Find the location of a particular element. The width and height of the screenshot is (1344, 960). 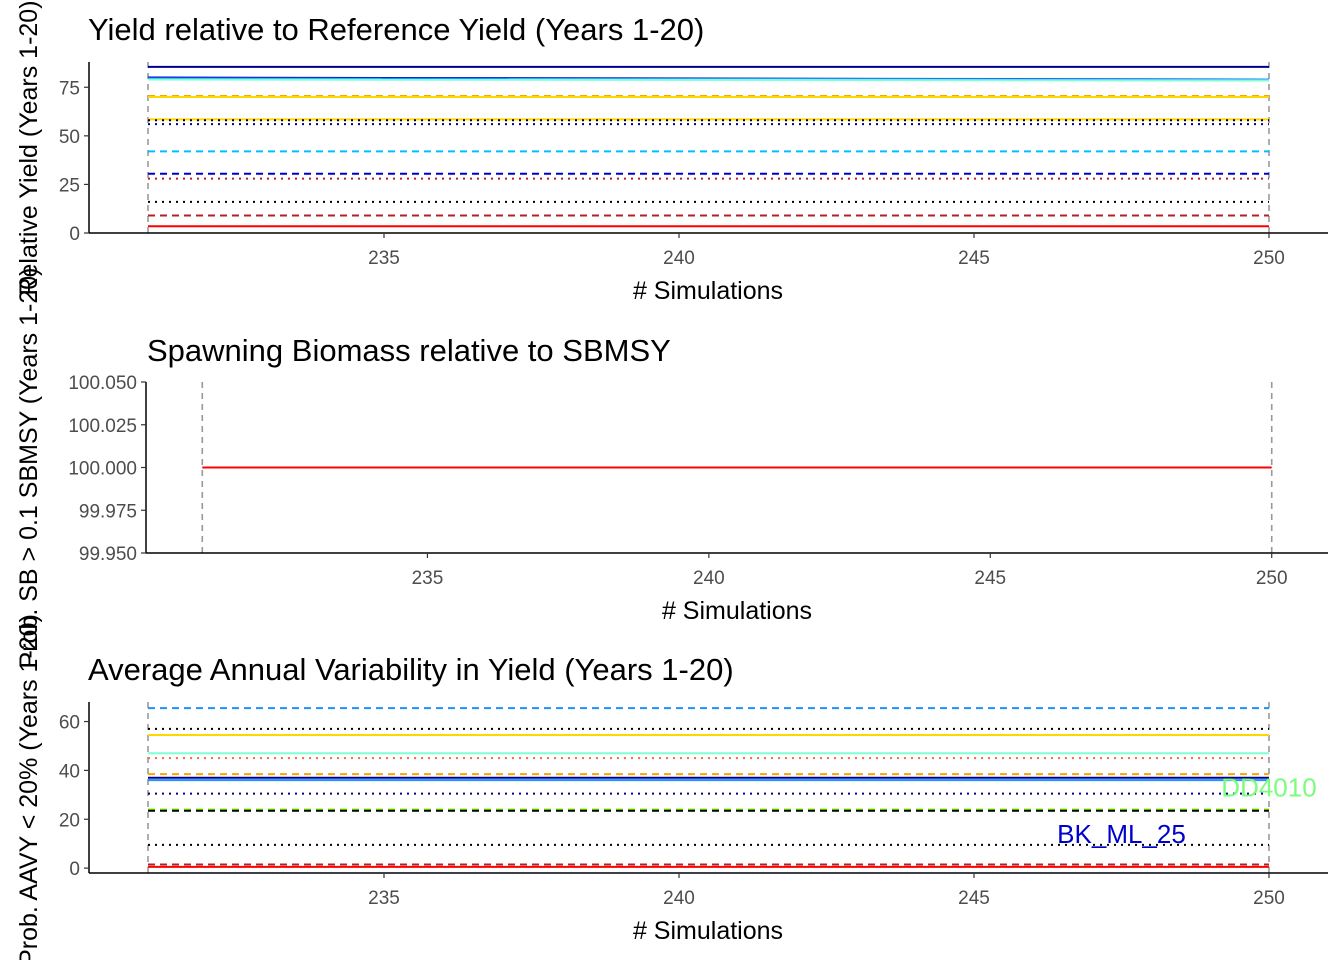

y-tick-label: 50 is located at coordinates (69, 137).